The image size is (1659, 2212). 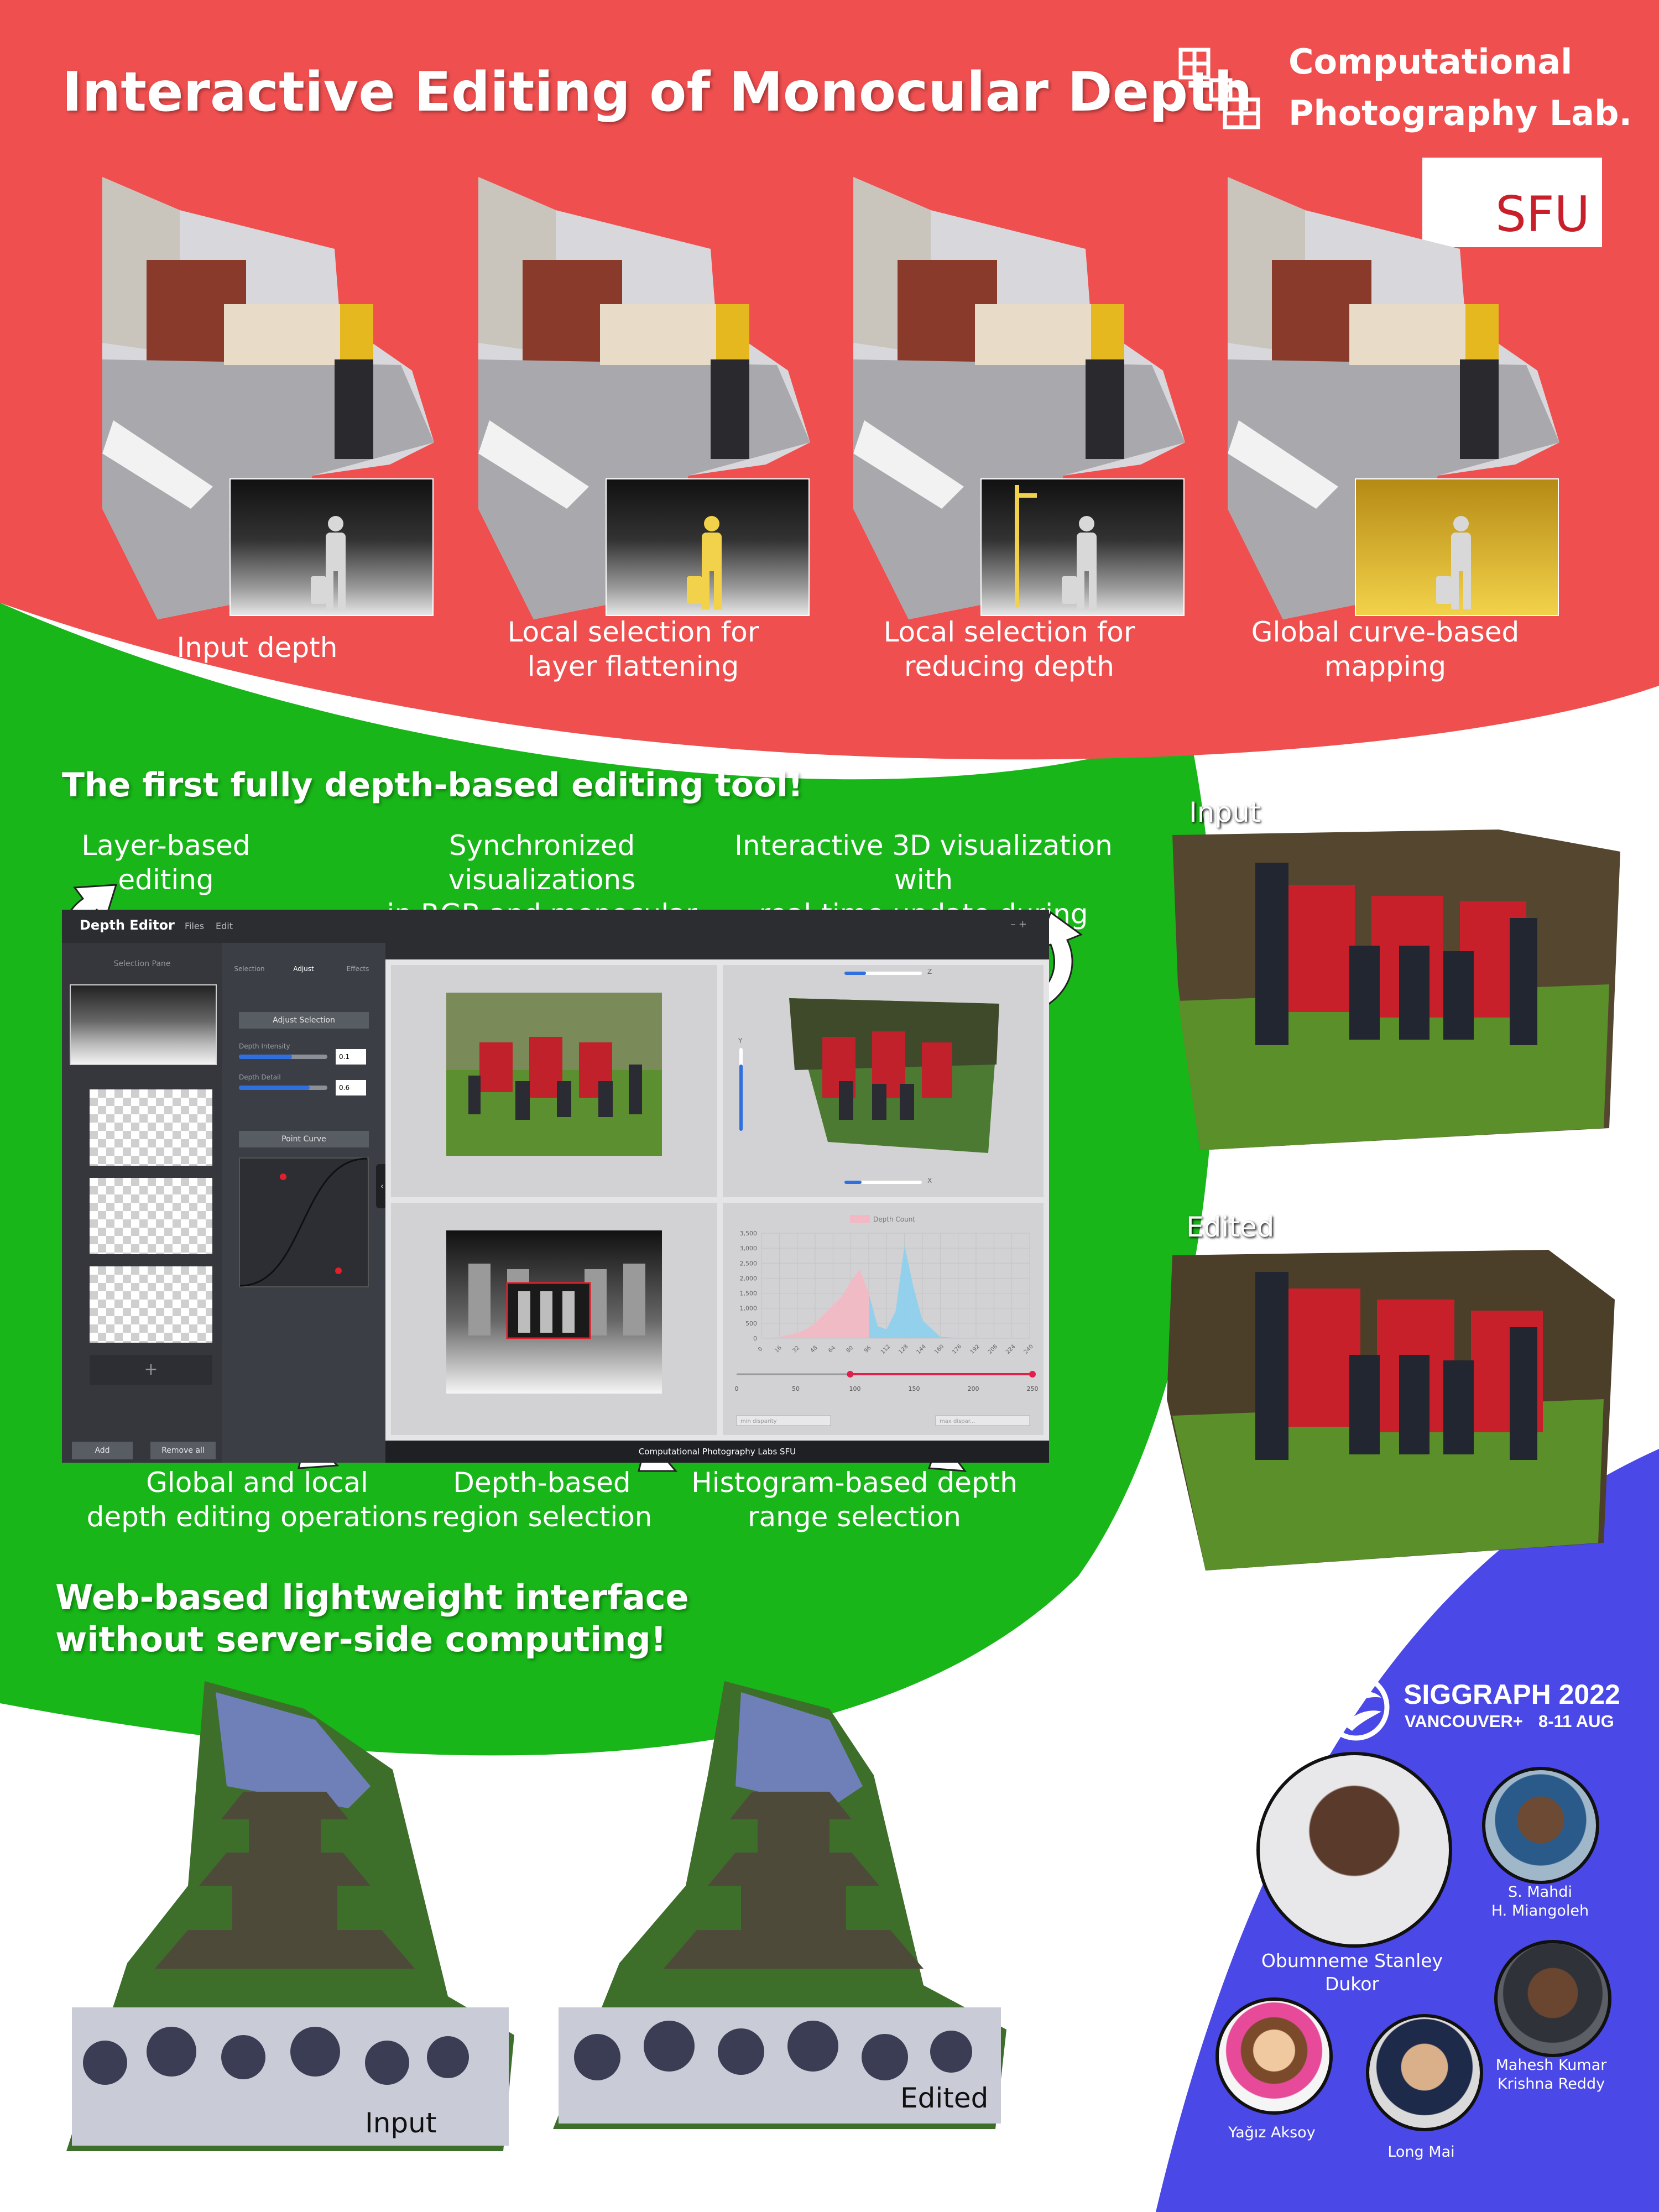 What do you see at coordinates (304, 1021) in the screenshot?
I see `adjust-selection-button: Adjust Selection` at bounding box center [304, 1021].